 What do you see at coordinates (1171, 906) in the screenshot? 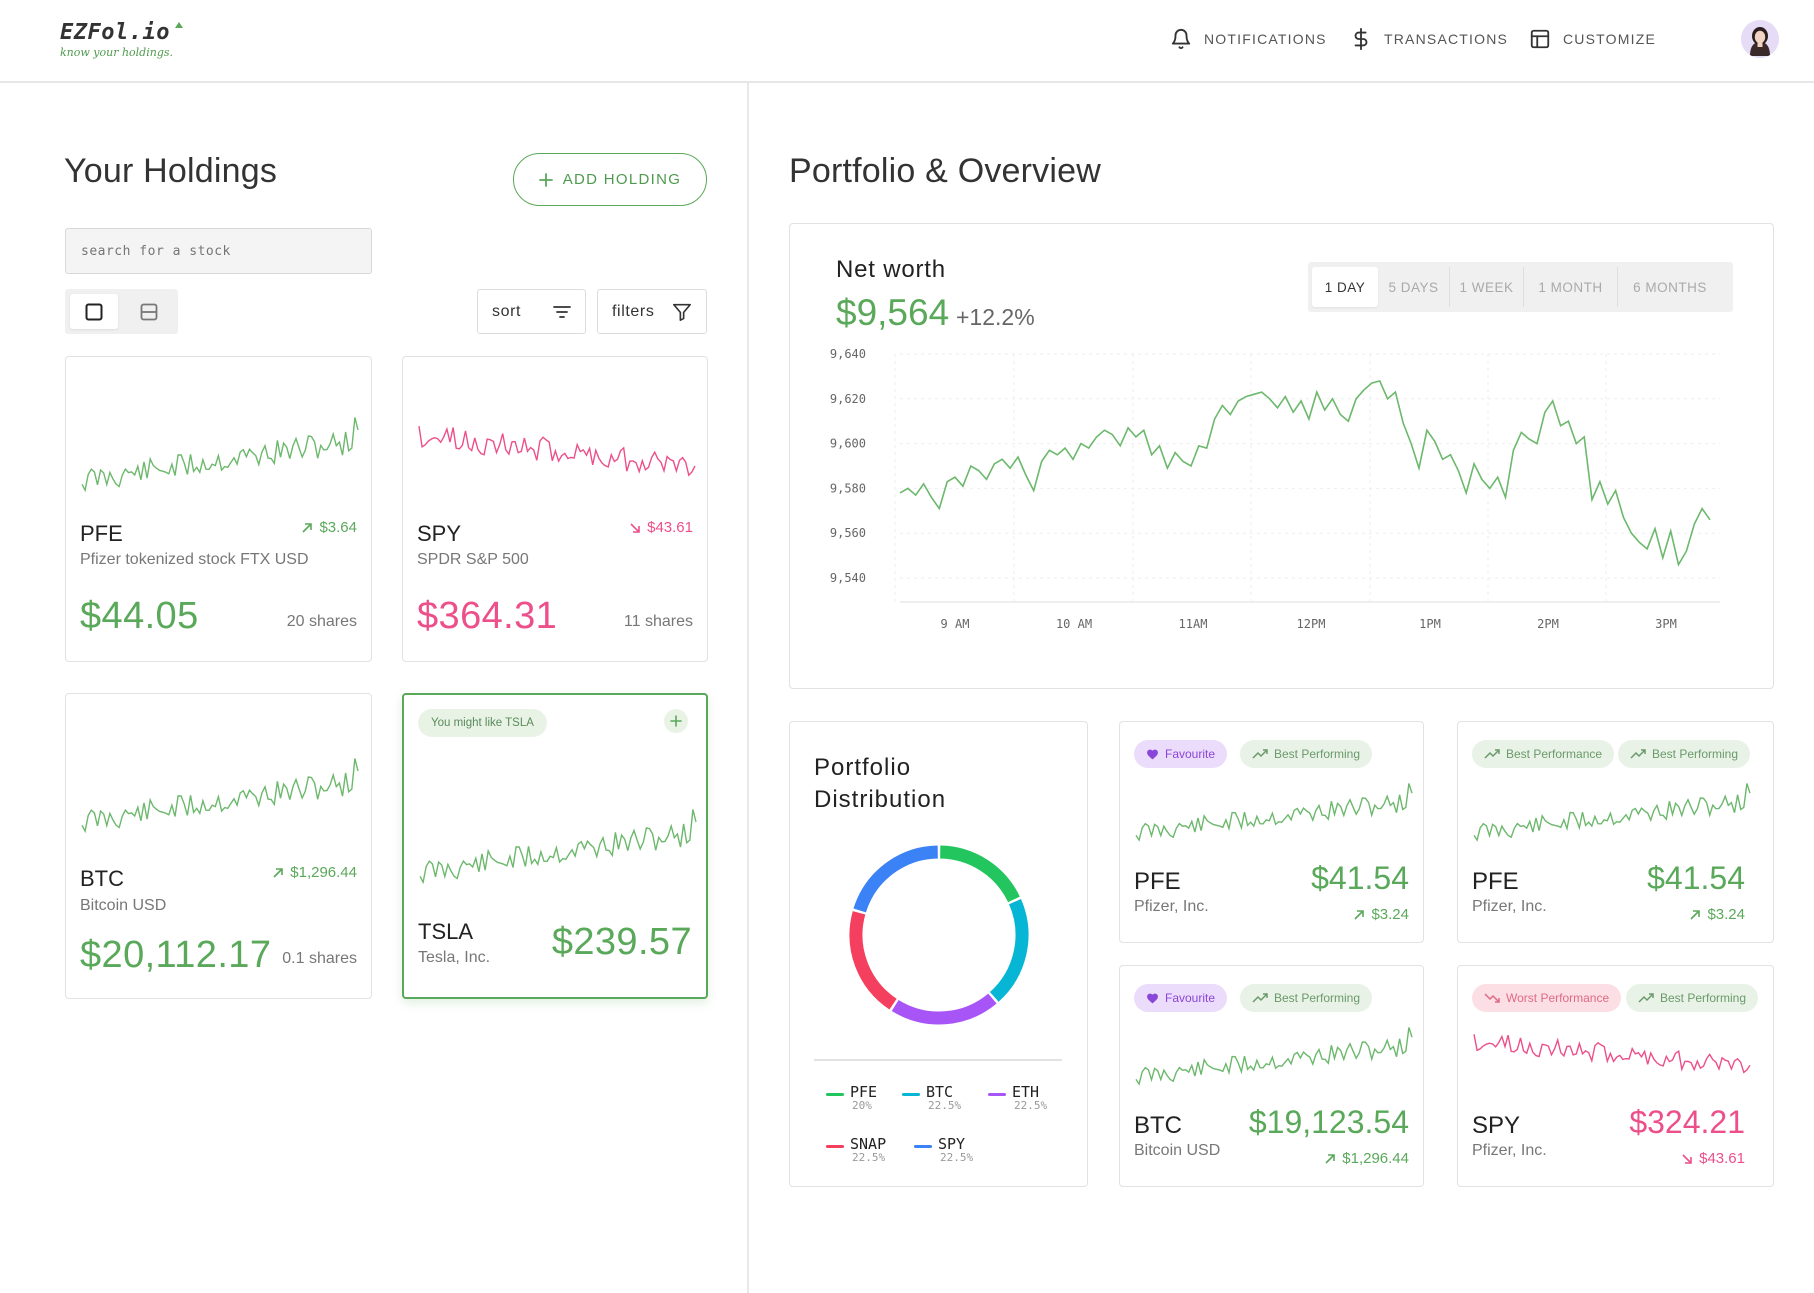
I see `mini-name: Pfizer, Inc.` at bounding box center [1171, 906].